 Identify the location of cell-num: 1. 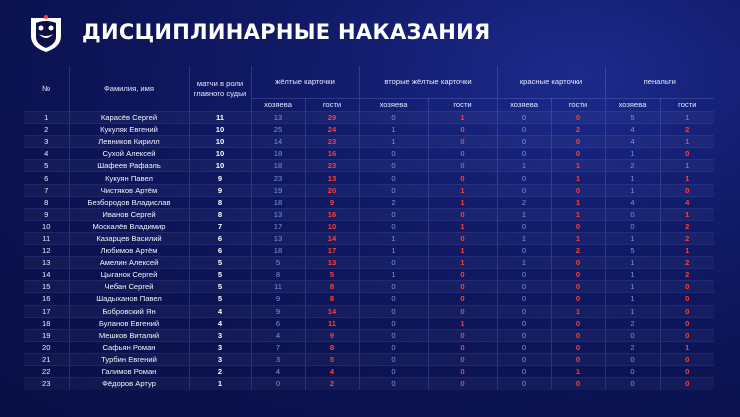
(47, 117).